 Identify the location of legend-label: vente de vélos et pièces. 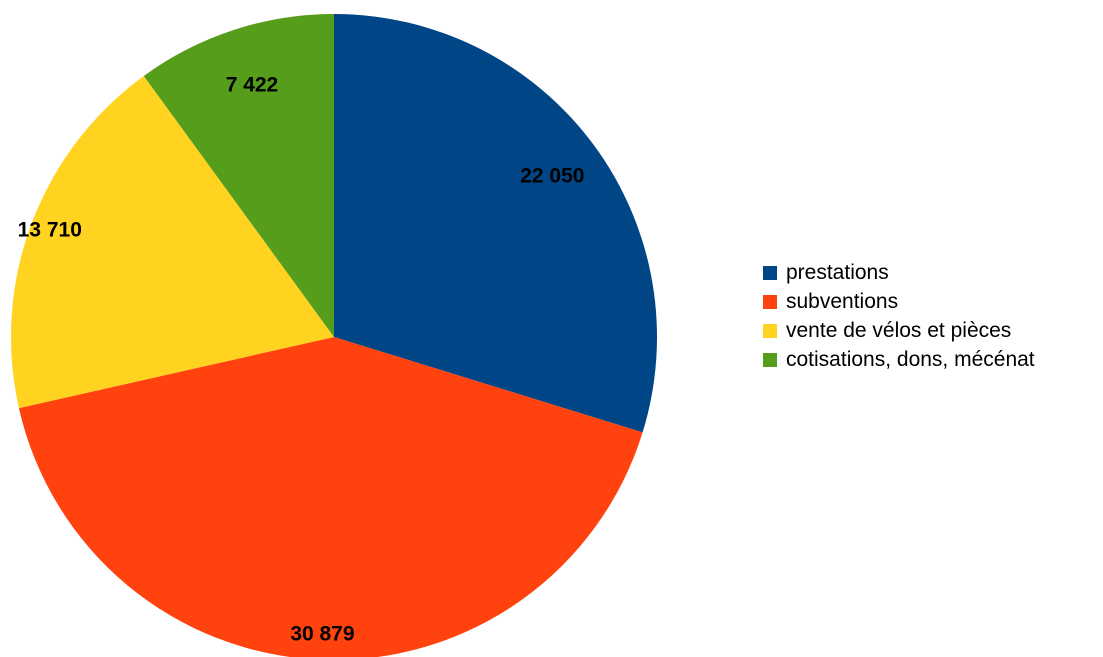
(899, 330).